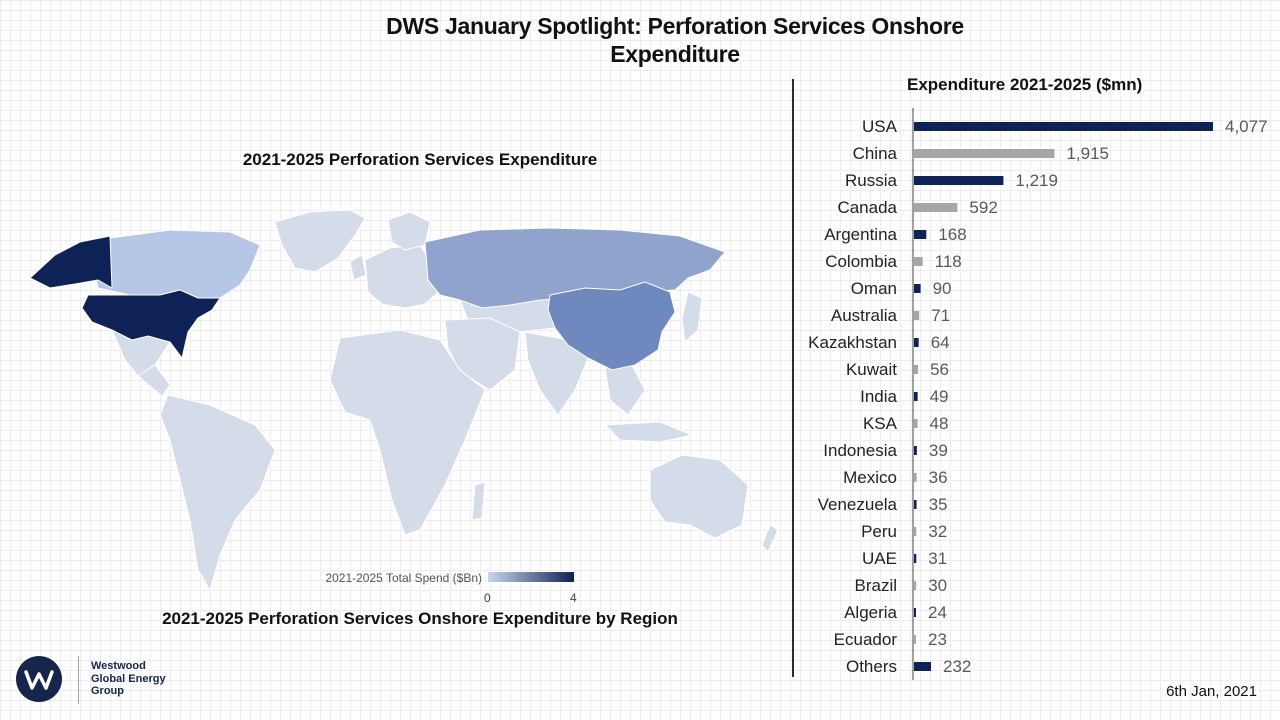 The height and width of the screenshot is (720, 1280). What do you see at coordinates (871, 180) in the screenshot?
I see `bar-category-label: Russia` at bounding box center [871, 180].